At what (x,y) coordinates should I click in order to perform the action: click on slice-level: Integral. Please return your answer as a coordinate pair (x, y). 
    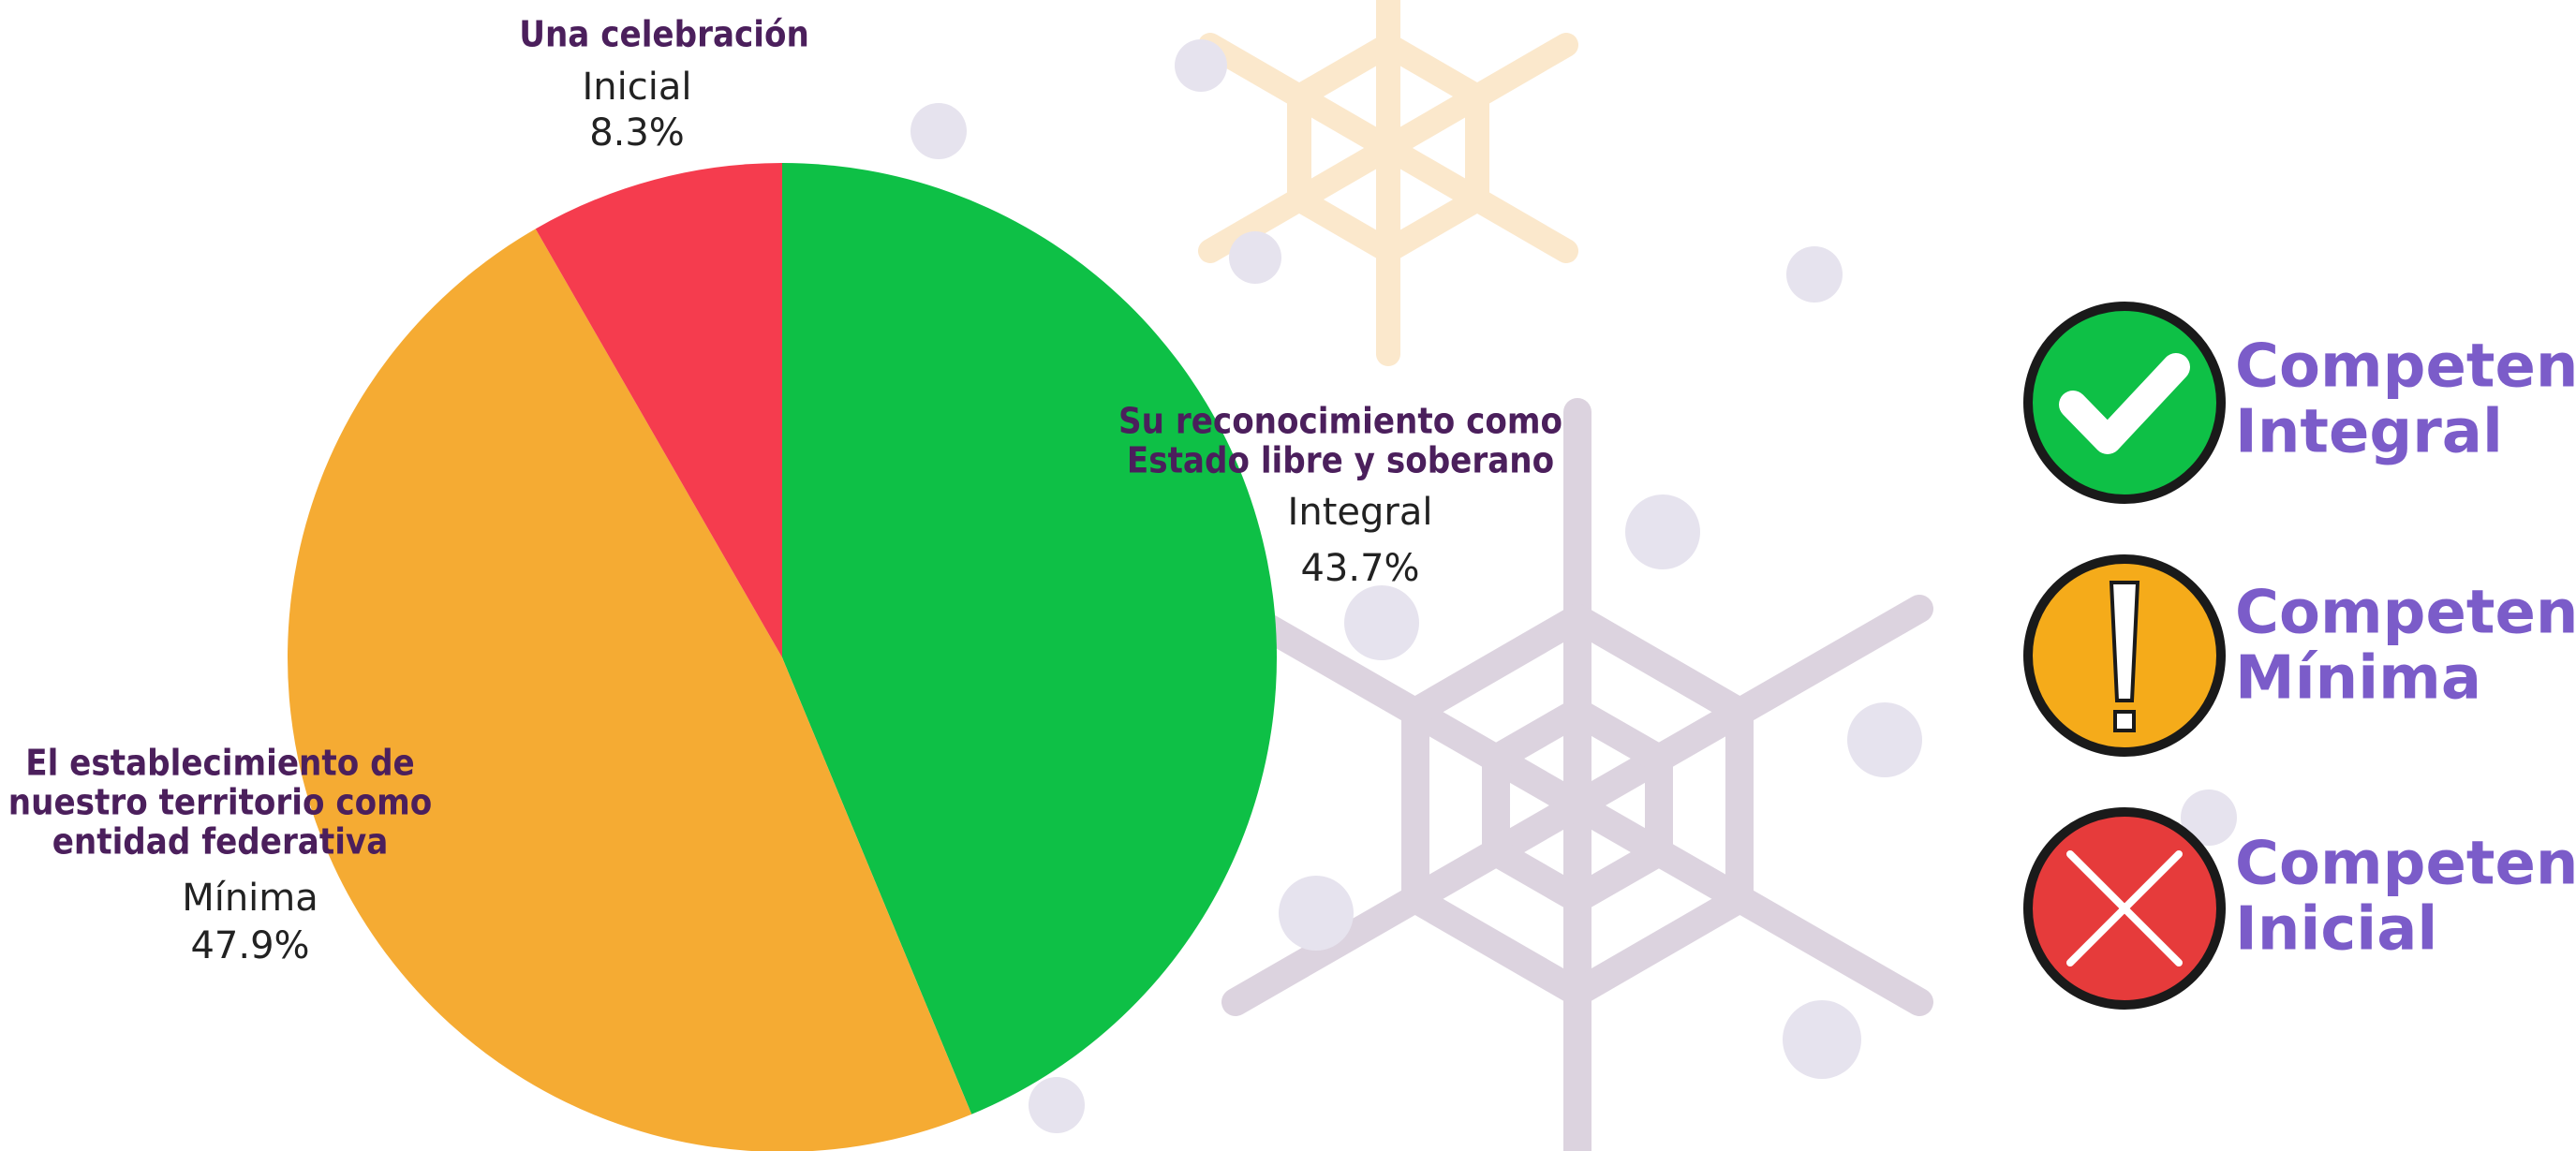
    Looking at the image, I should click on (1361, 512).